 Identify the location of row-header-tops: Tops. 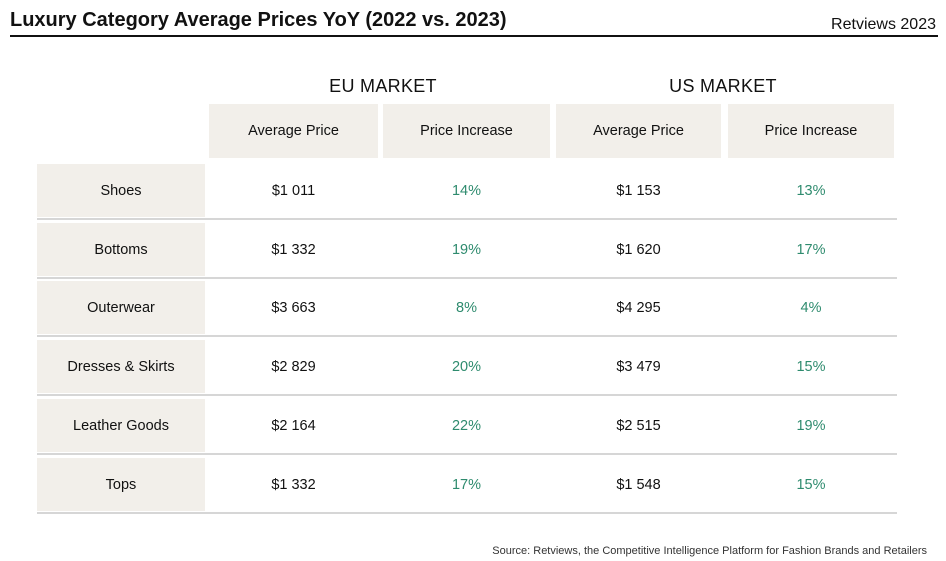
(121, 484).